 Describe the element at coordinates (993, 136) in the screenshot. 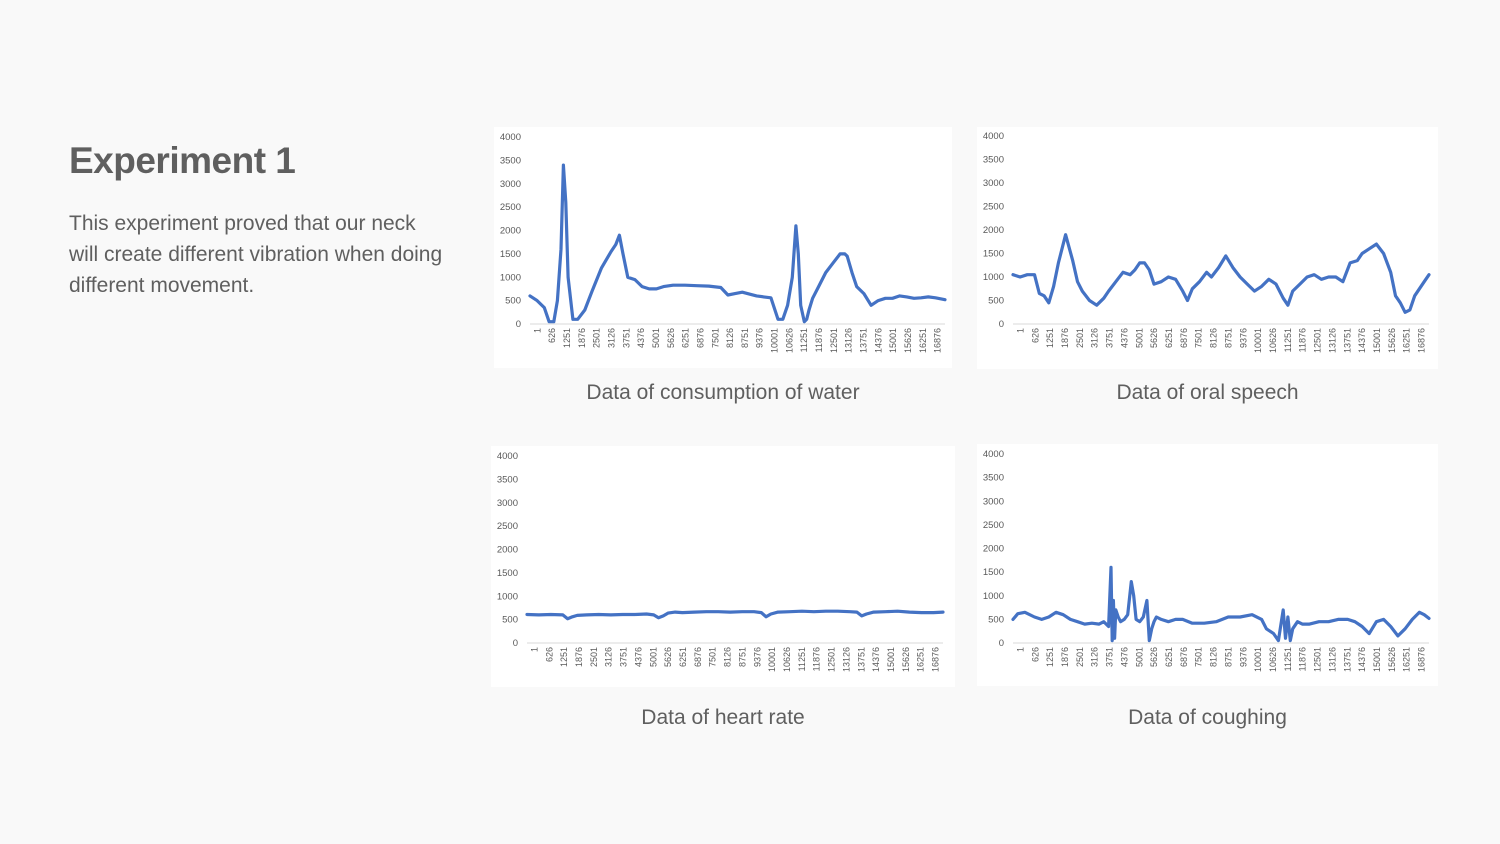

I see `y-tick-label: 4000` at that location.